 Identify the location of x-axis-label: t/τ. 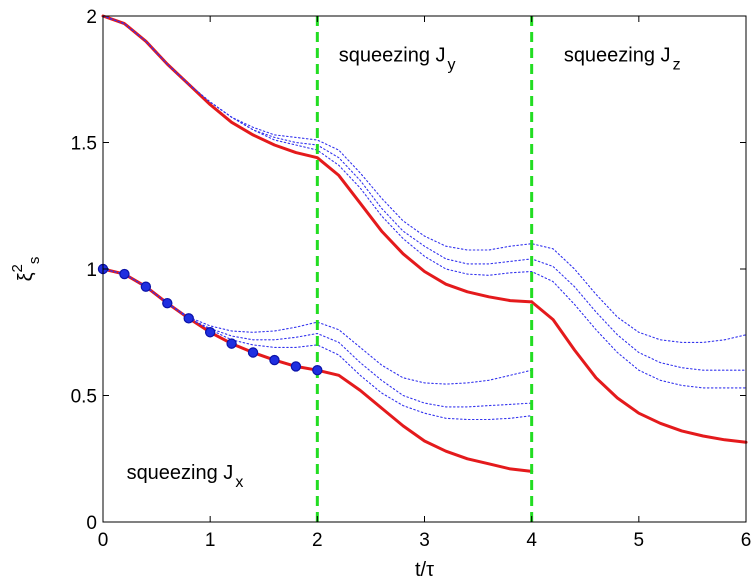
(424, 570).